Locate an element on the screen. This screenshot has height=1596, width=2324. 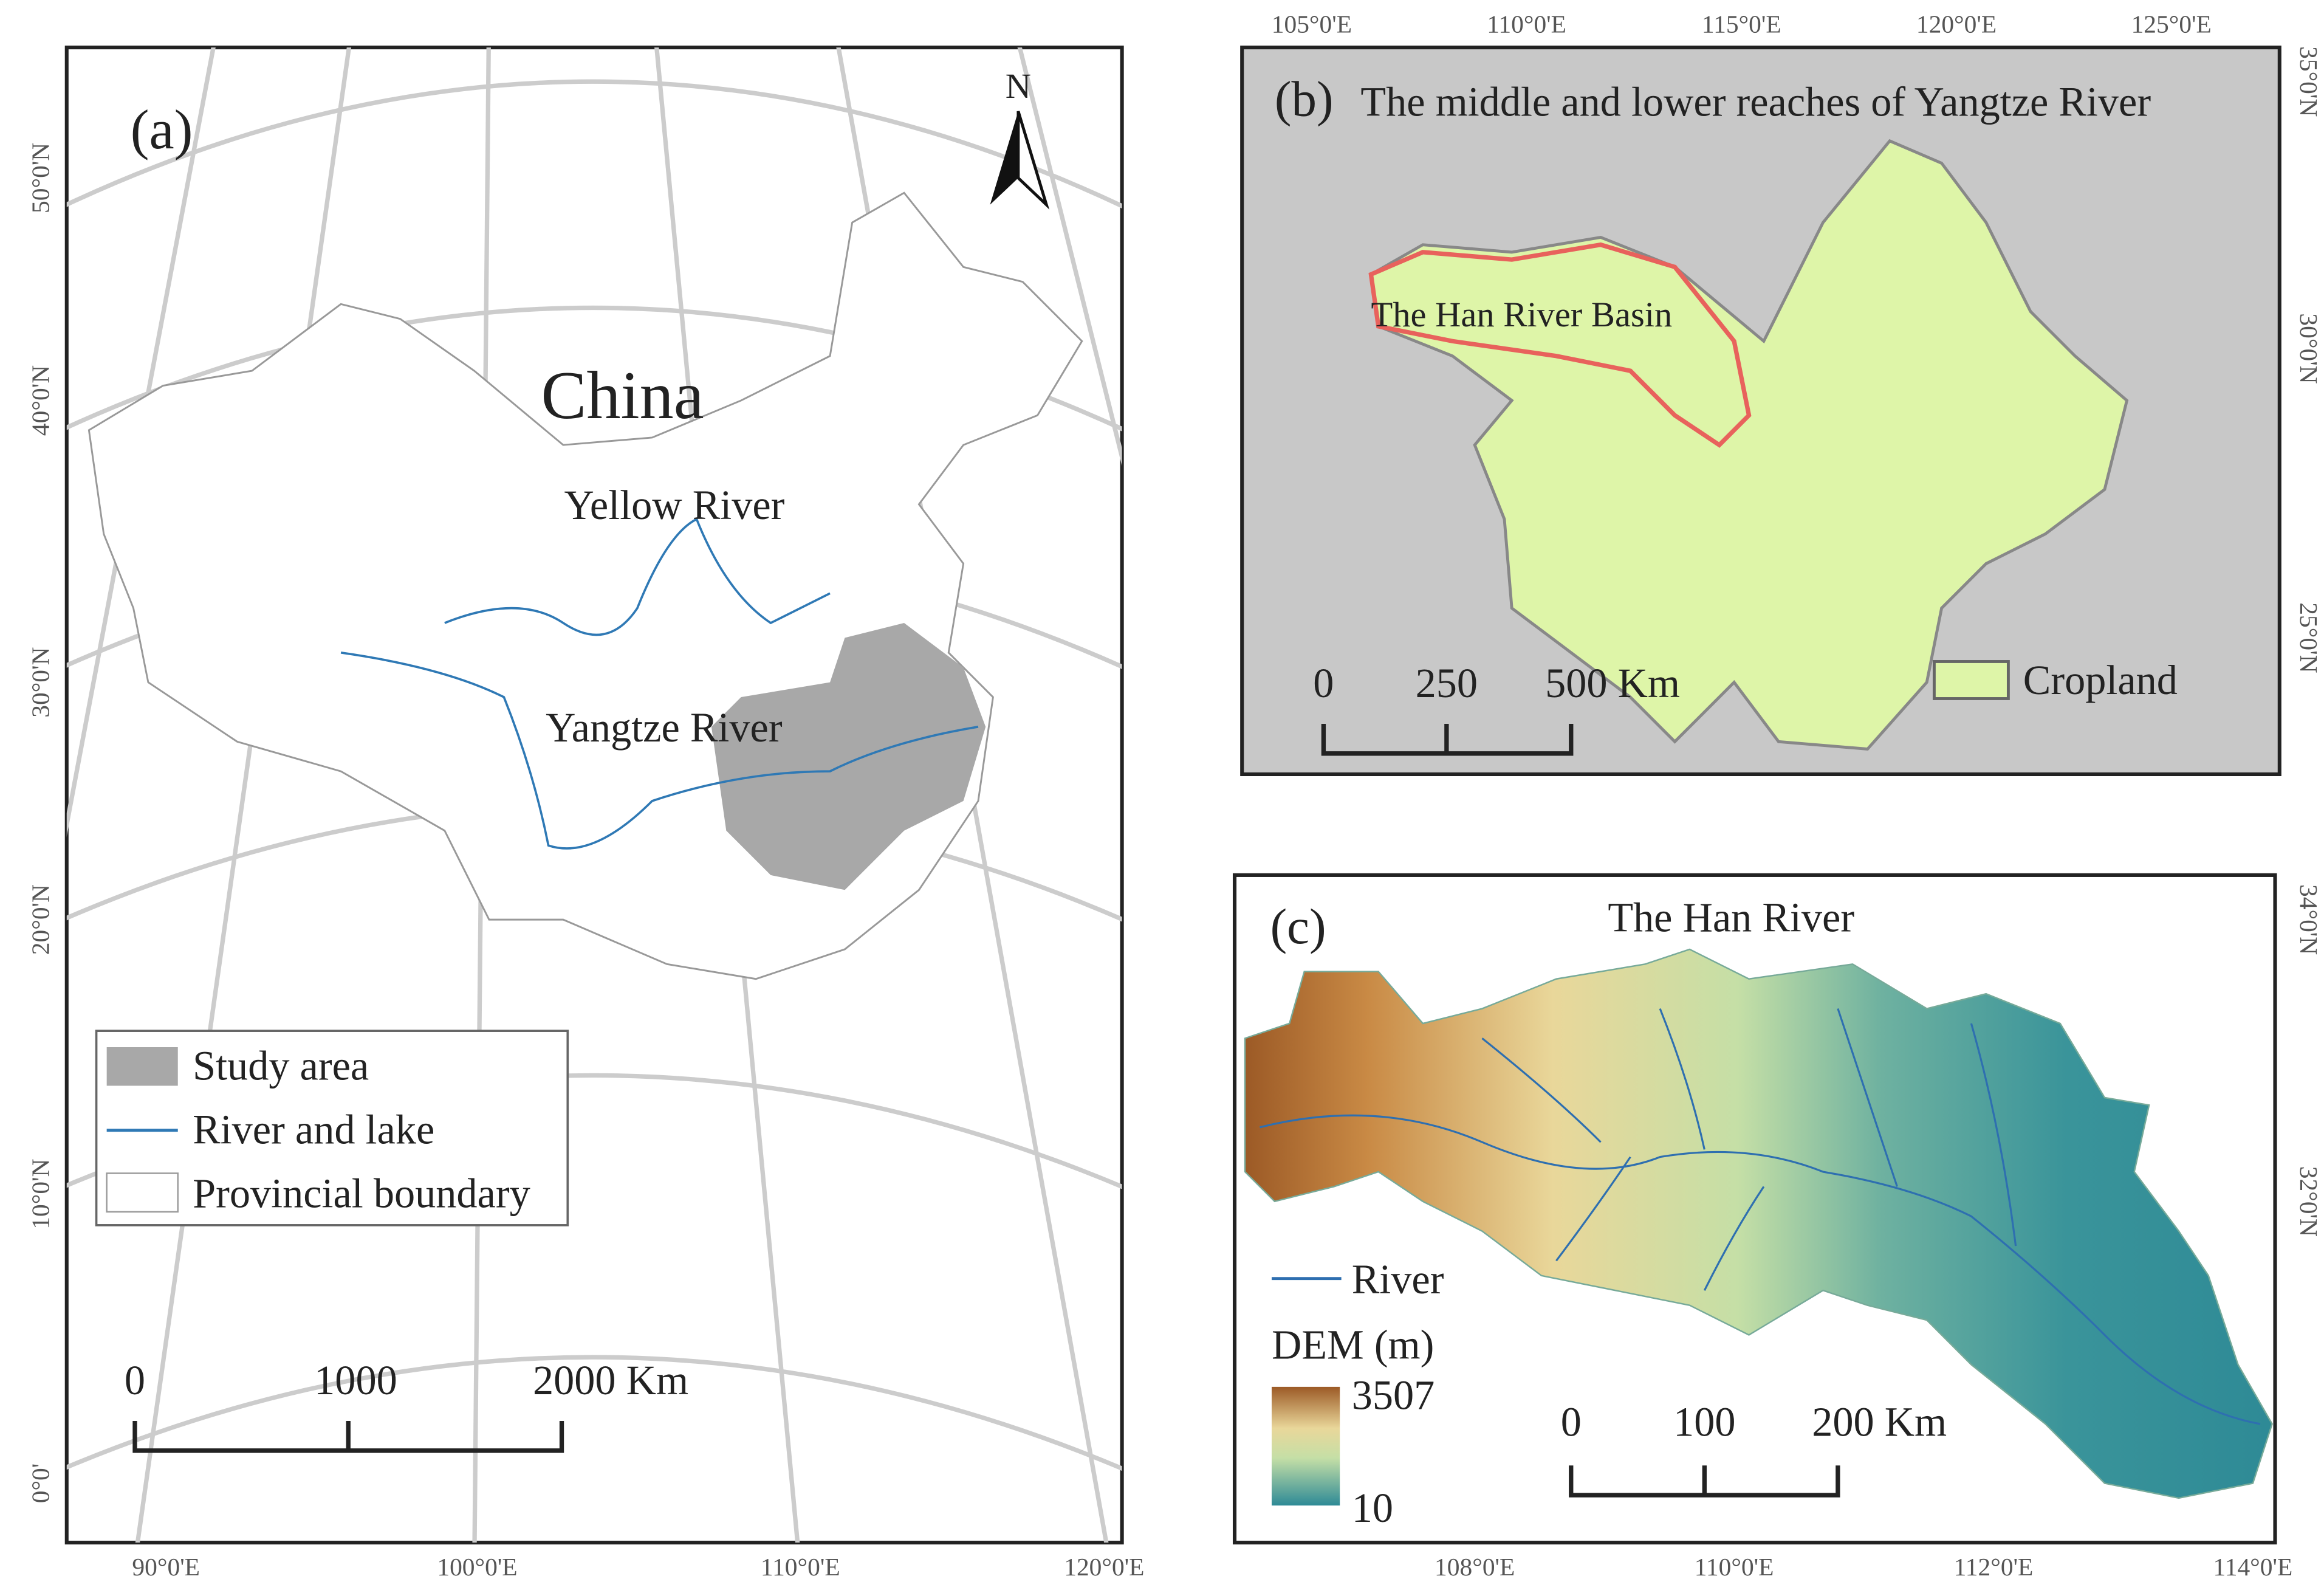
legend-title: DEM (m) is located at coordinates (1353, 1345).